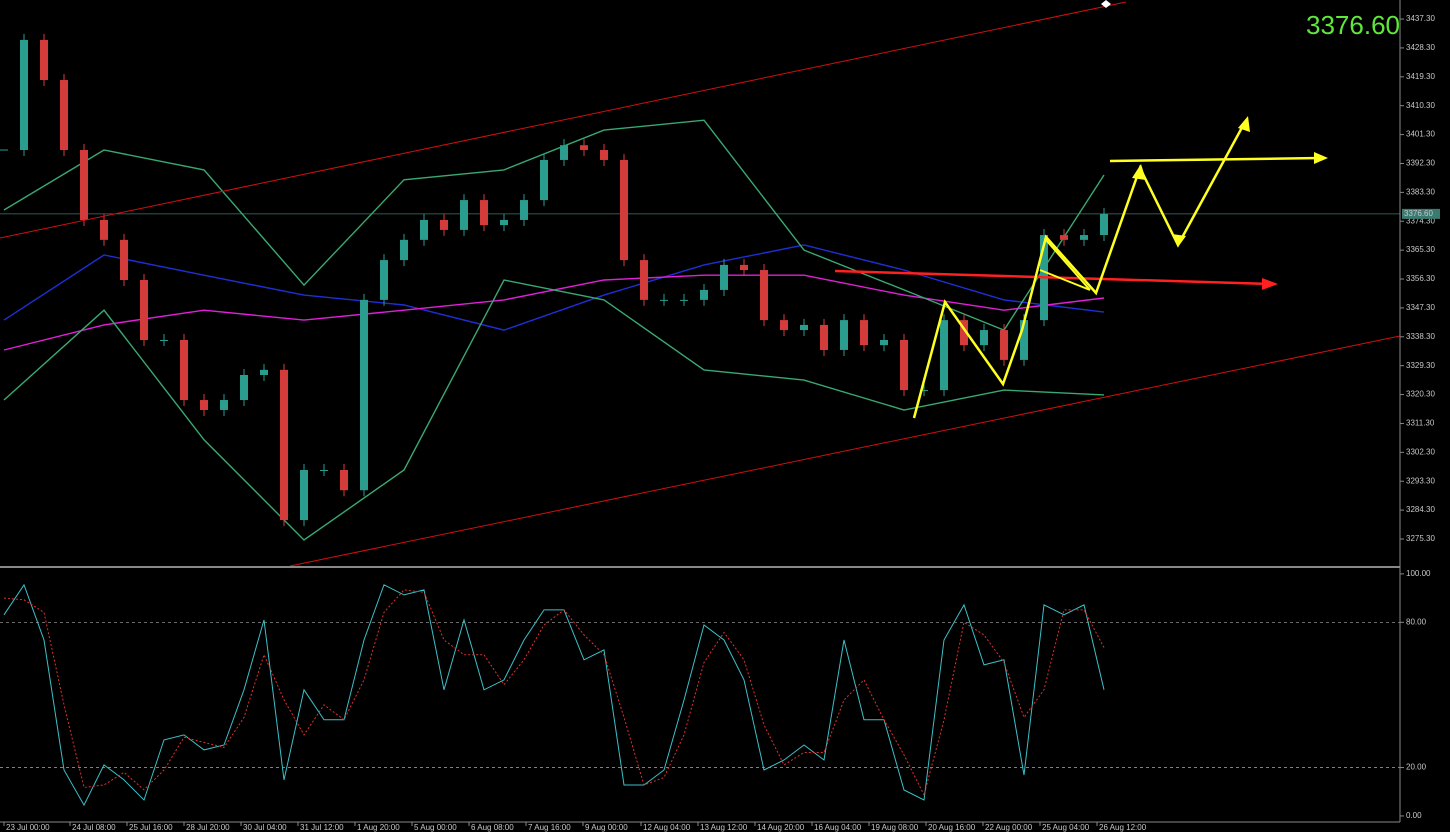  What do you see at coordinates (1420, 105) in the screenshot?
I see `y-tick-label: 3410.30` at bounding box center [1420, 105].